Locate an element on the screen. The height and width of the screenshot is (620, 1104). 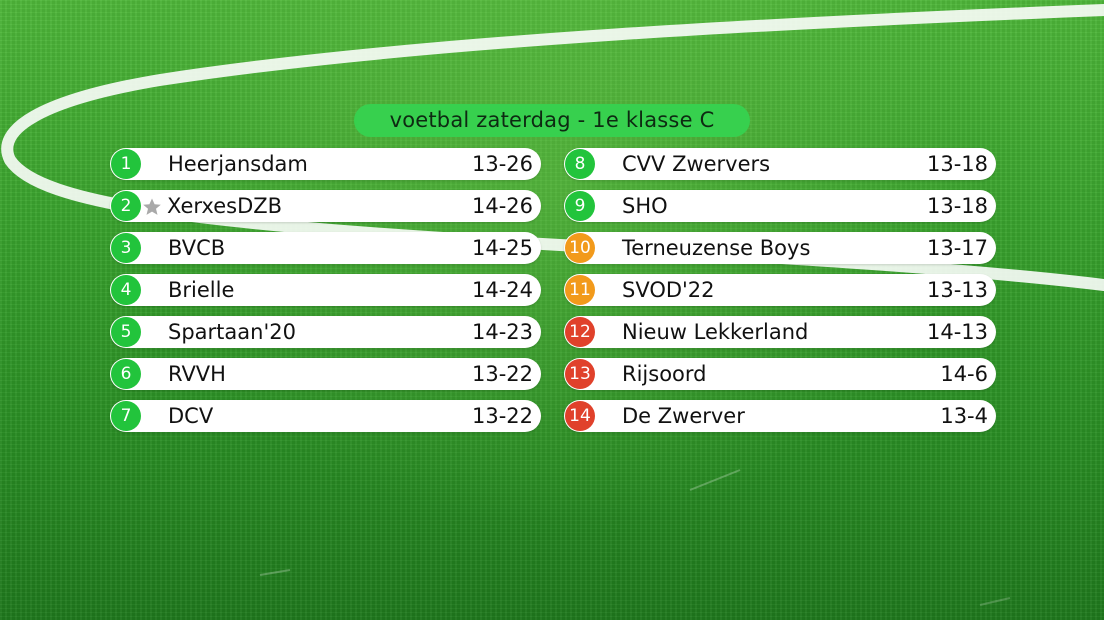
standings-row: 7 DCV 13-22 is located at coordinates (325, 416).